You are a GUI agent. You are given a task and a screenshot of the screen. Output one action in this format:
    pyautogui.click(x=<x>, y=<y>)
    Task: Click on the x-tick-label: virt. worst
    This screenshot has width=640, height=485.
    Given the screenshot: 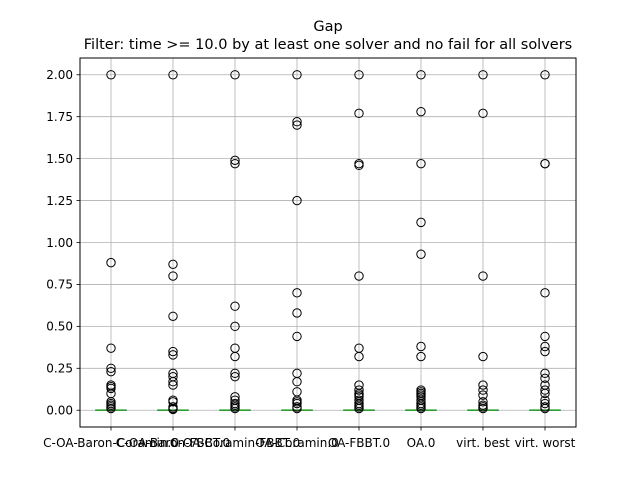 What is the action you would take?
    pyautogui.click(x=545, y=443)
    